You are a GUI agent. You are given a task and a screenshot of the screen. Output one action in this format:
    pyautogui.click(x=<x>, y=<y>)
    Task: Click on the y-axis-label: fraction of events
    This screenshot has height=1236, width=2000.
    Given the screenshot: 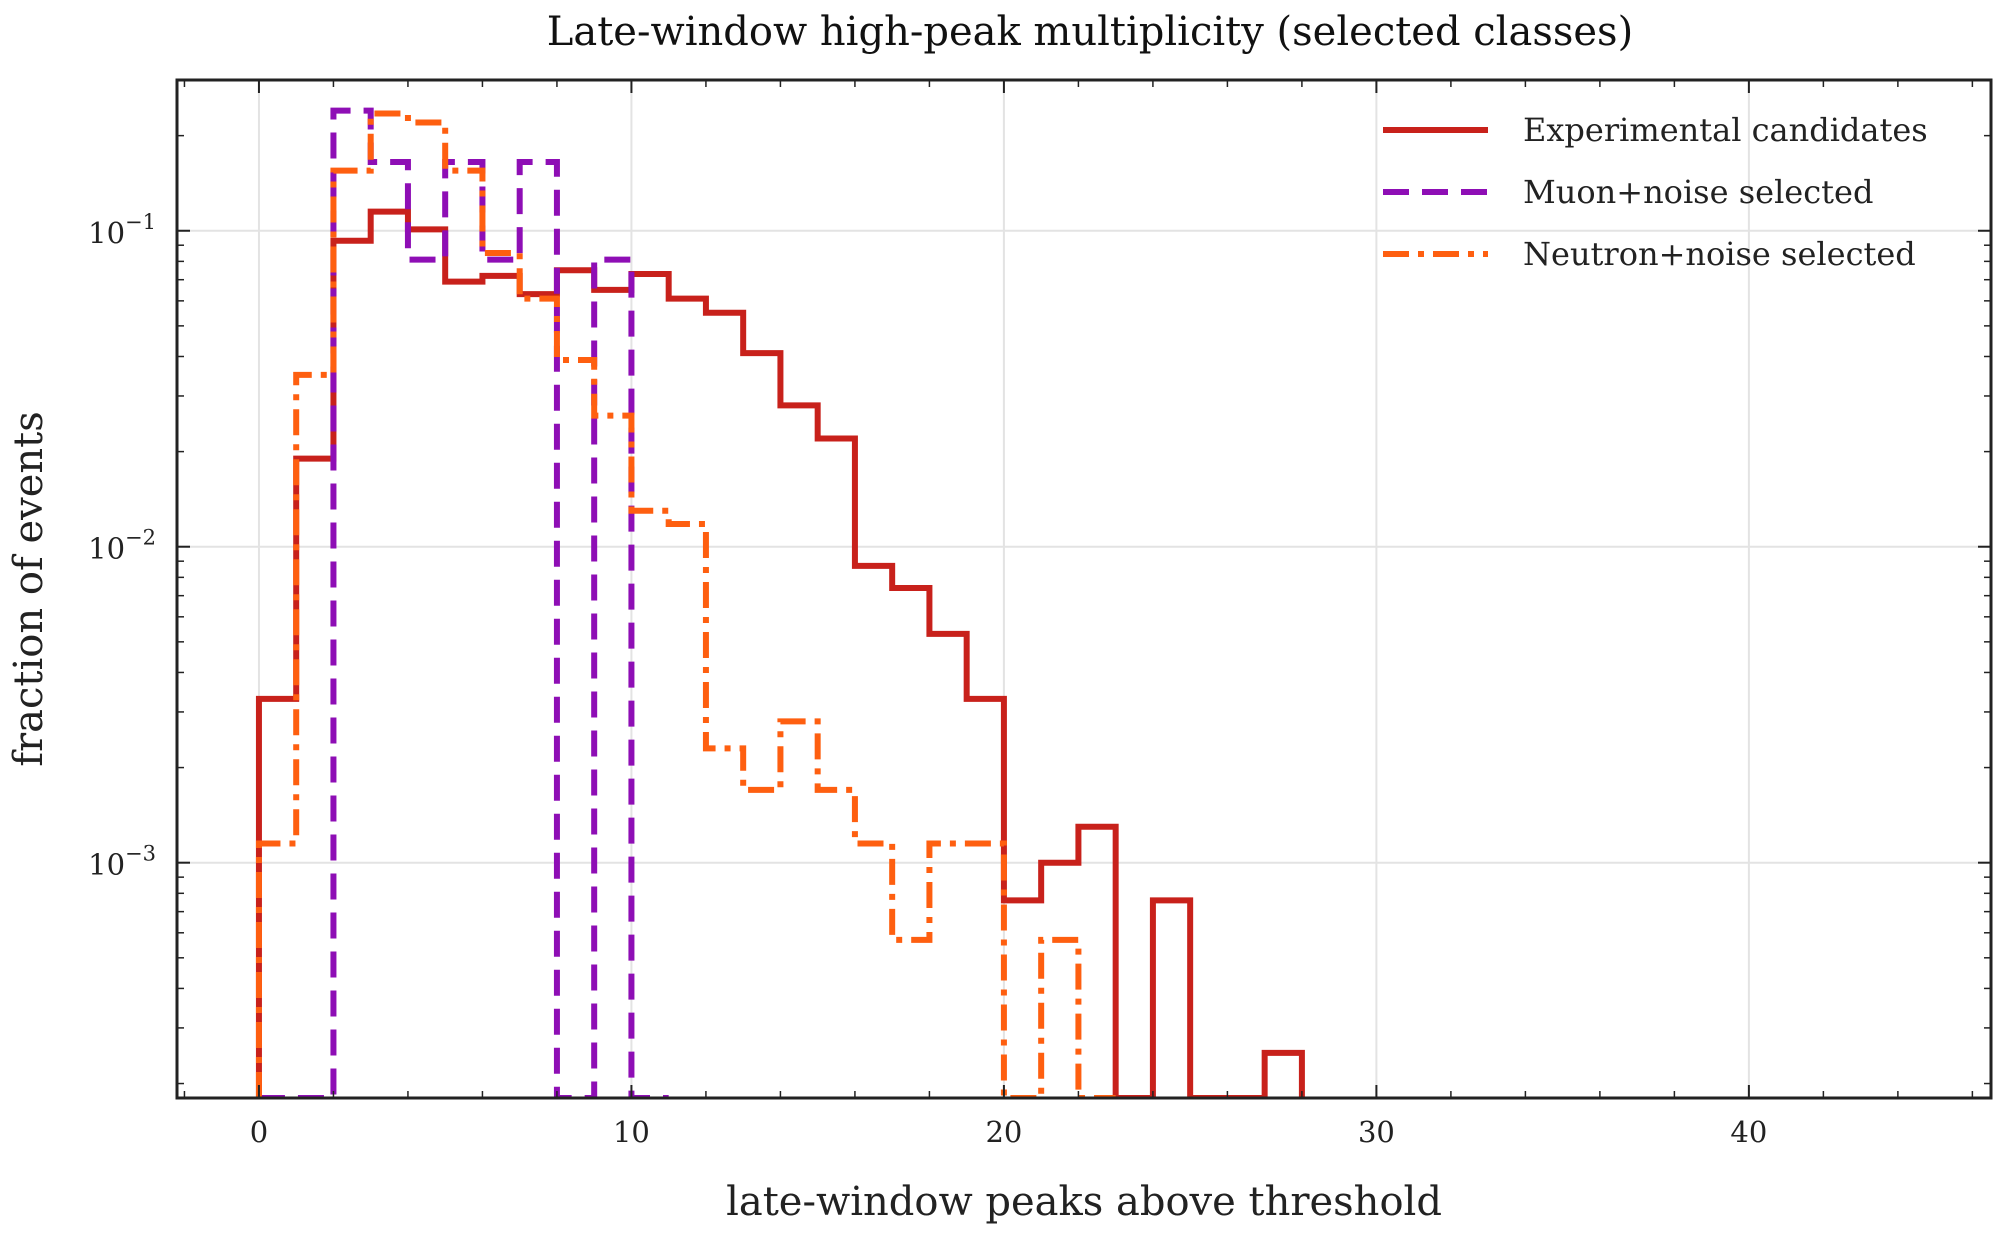 What is the action you would take?
    pyautogui.click(x=29, y=589)
    